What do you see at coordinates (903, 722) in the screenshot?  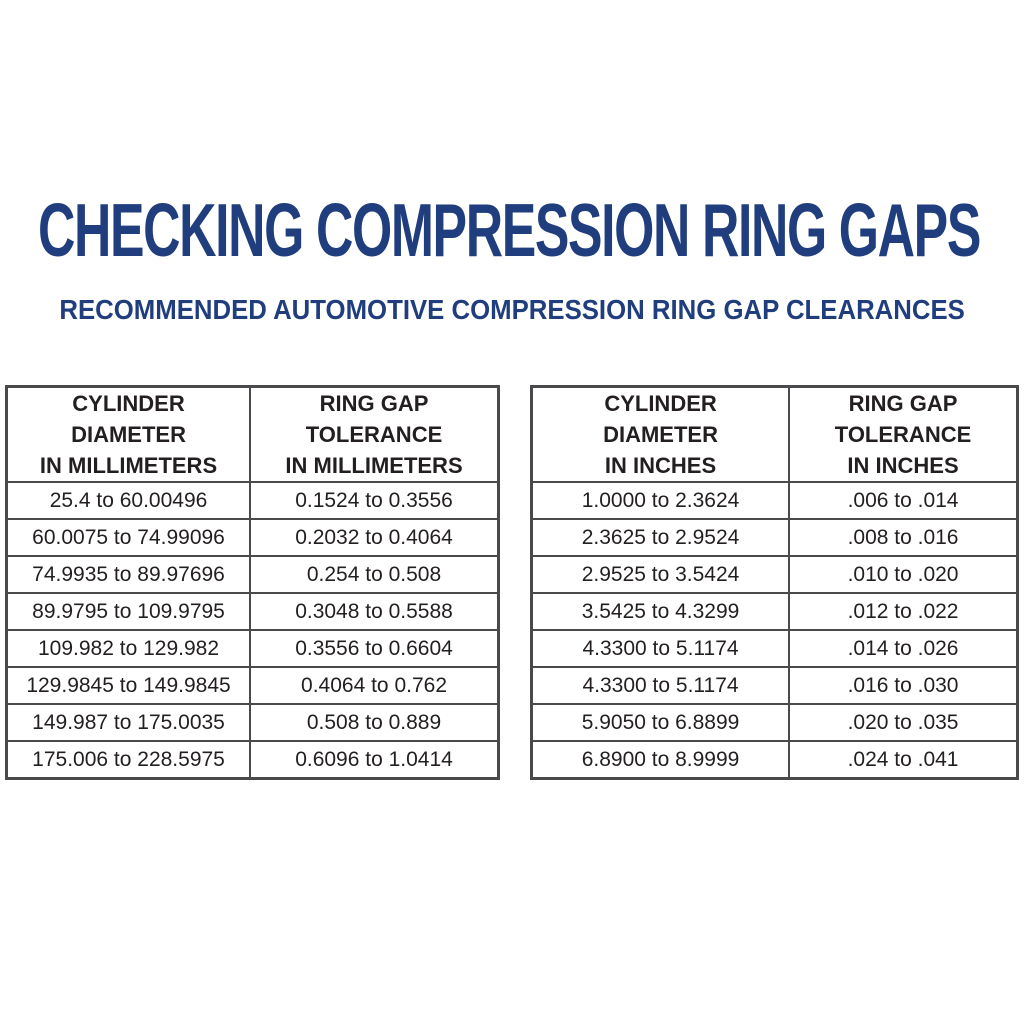 I see `ring-gap-tolerance-cell: .020 to .035` at bounding box center [903, 722].